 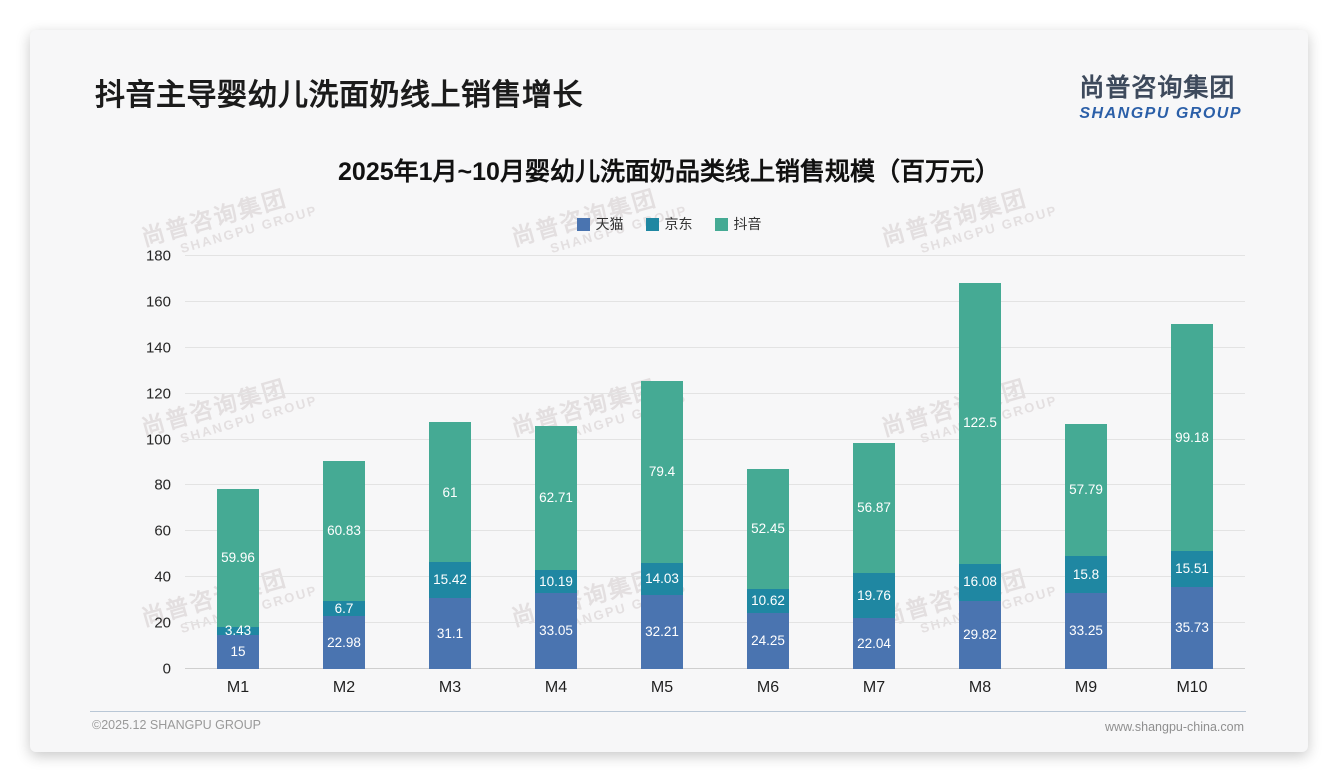 I want to click on bar-value-label: 14.03, so click(x=662, y=579).